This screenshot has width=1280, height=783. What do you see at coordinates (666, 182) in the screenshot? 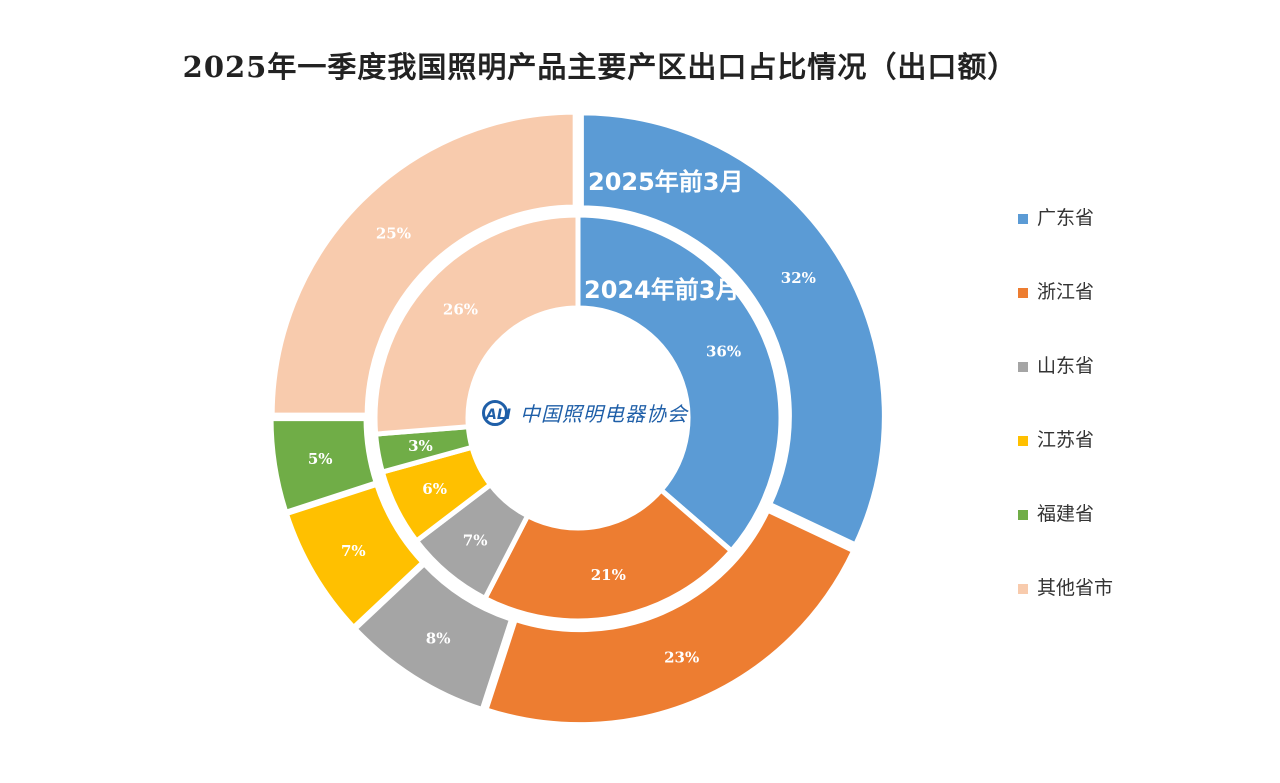
I see `outer-ring-series-label: 2025年前3月` at bounding box center [666, 182].